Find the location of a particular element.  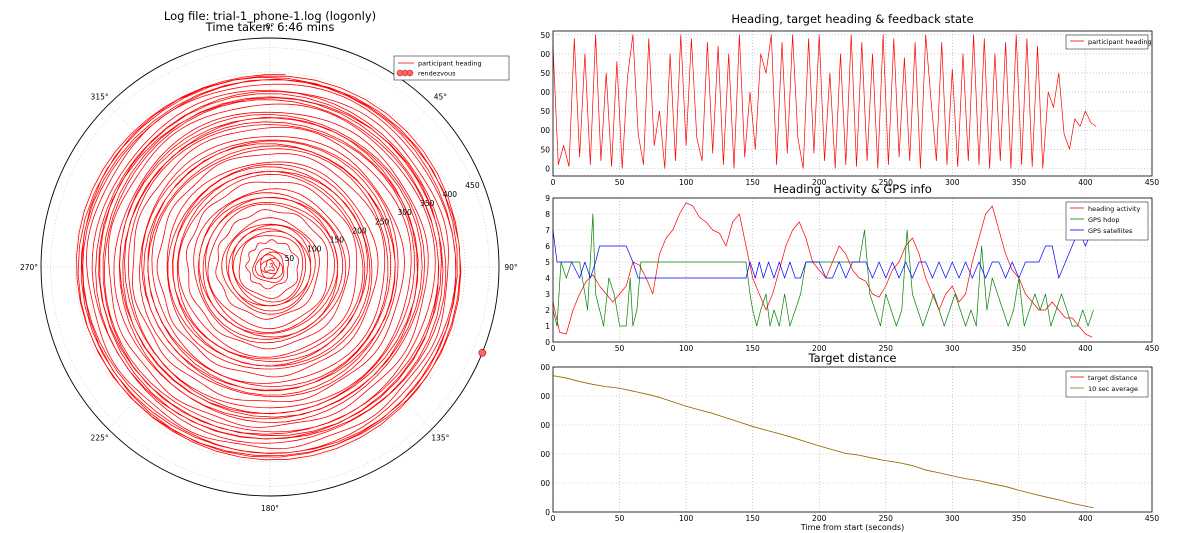

y-tick-label: 500 is located at coordinates (545, 367).